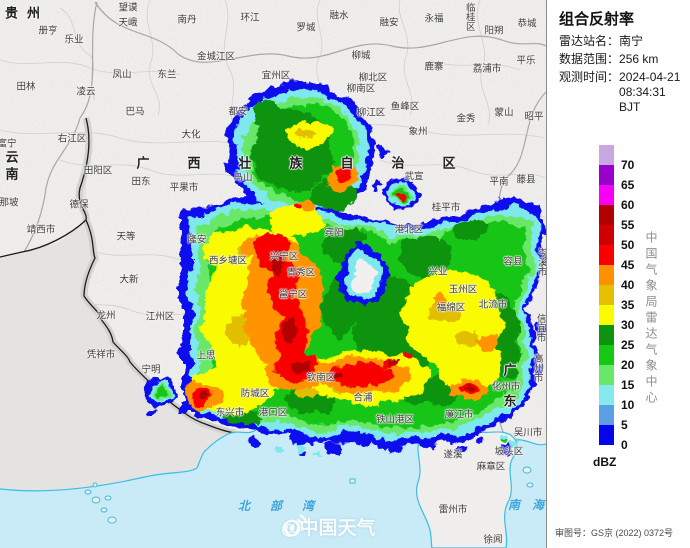 Image resolution: width=690 pixels, height=548 pixels. I want to click on panel-field: 数据范围： 256 km, so click(609, 59).